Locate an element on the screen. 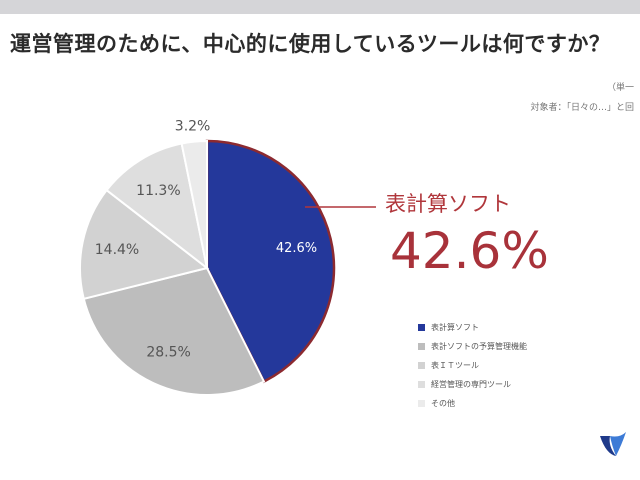  pie-label-2: 14.4% is located at coordinates (117, 250).